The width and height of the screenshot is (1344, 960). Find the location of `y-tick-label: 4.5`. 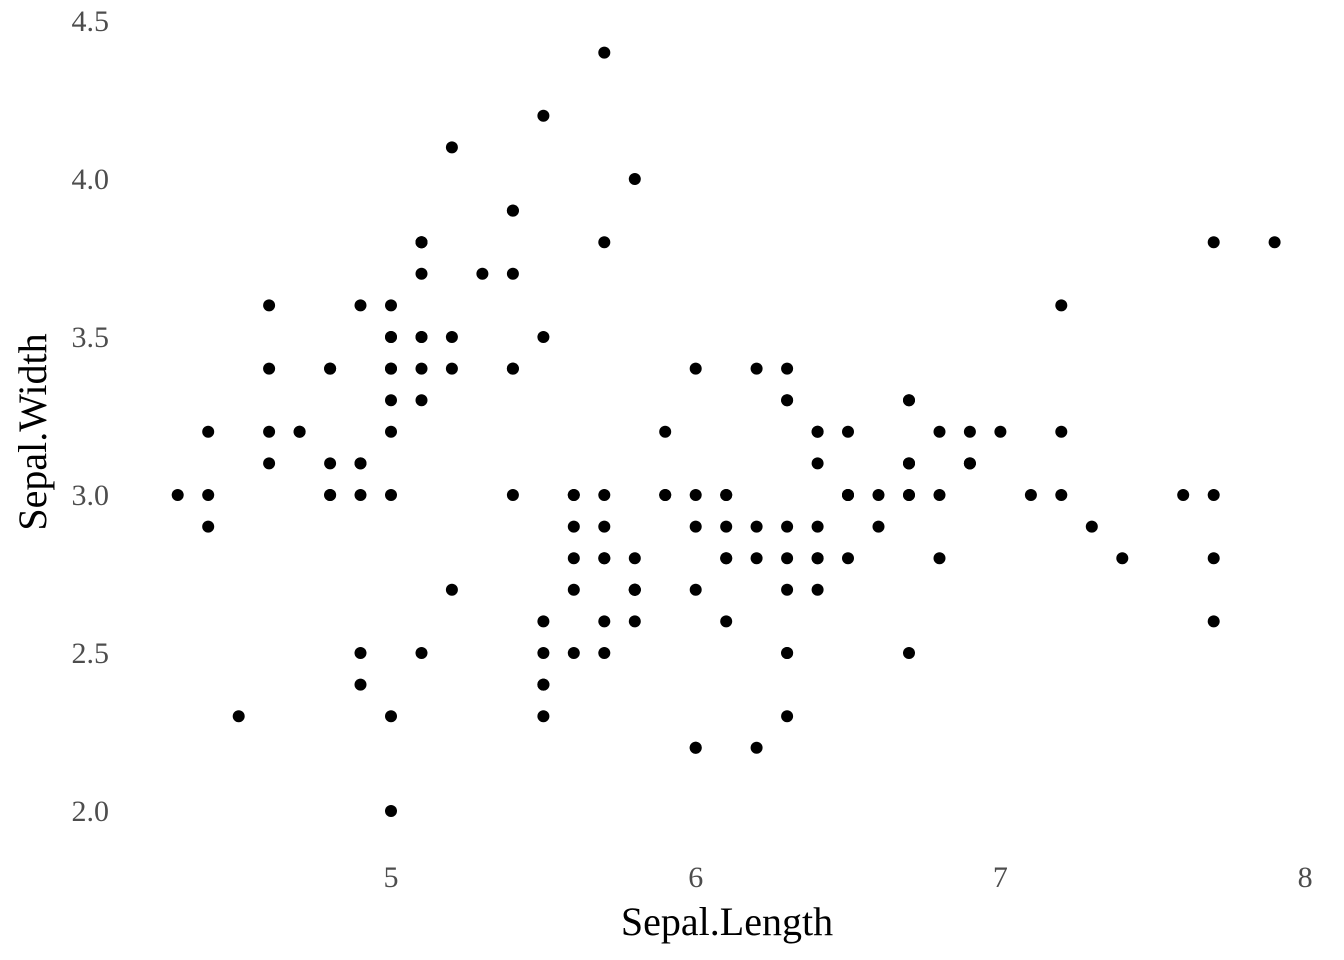

y-tick-label: 4.5 is located at coordinates (91, 21).